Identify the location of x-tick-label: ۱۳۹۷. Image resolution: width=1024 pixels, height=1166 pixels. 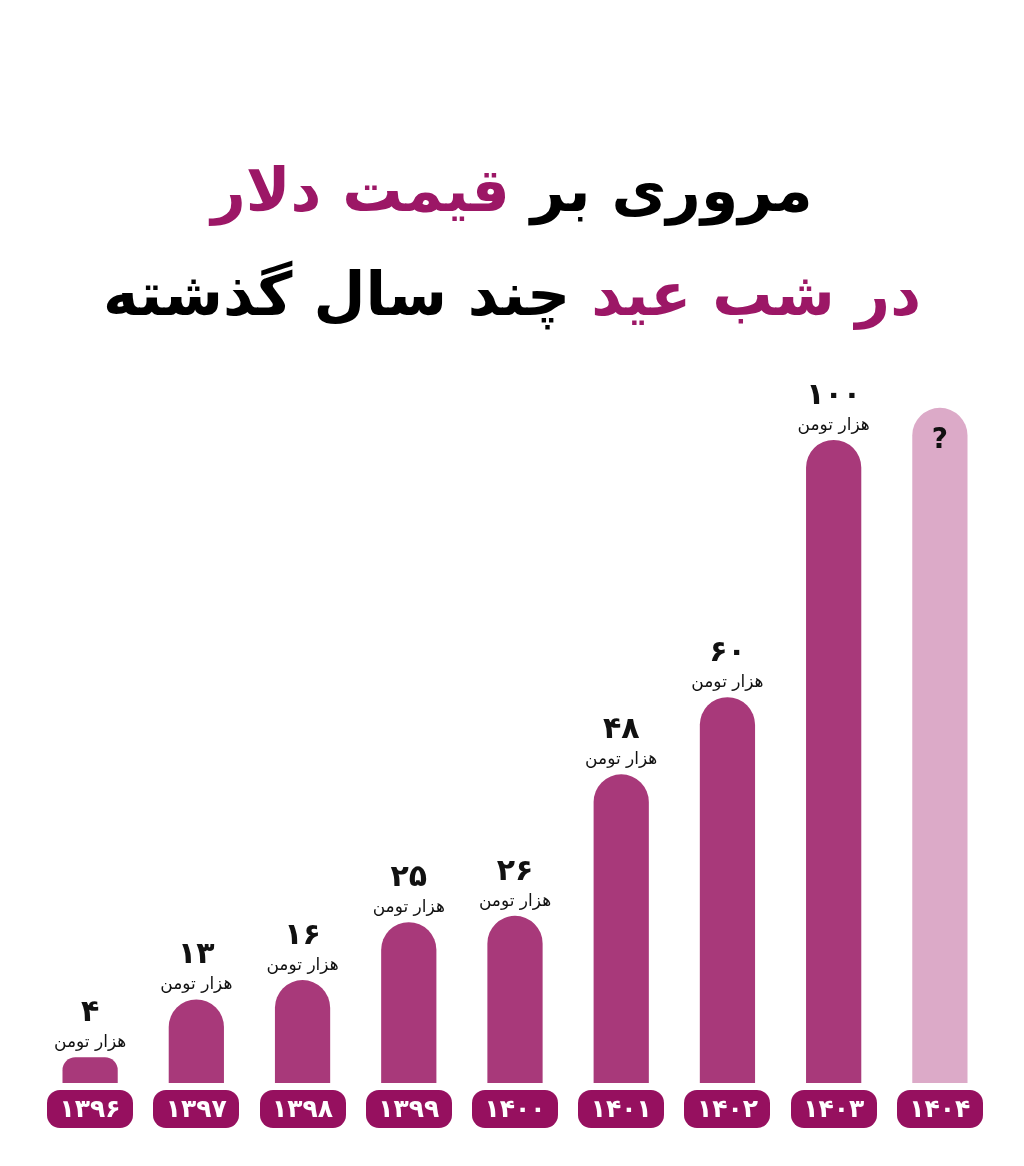
(196, 1109).